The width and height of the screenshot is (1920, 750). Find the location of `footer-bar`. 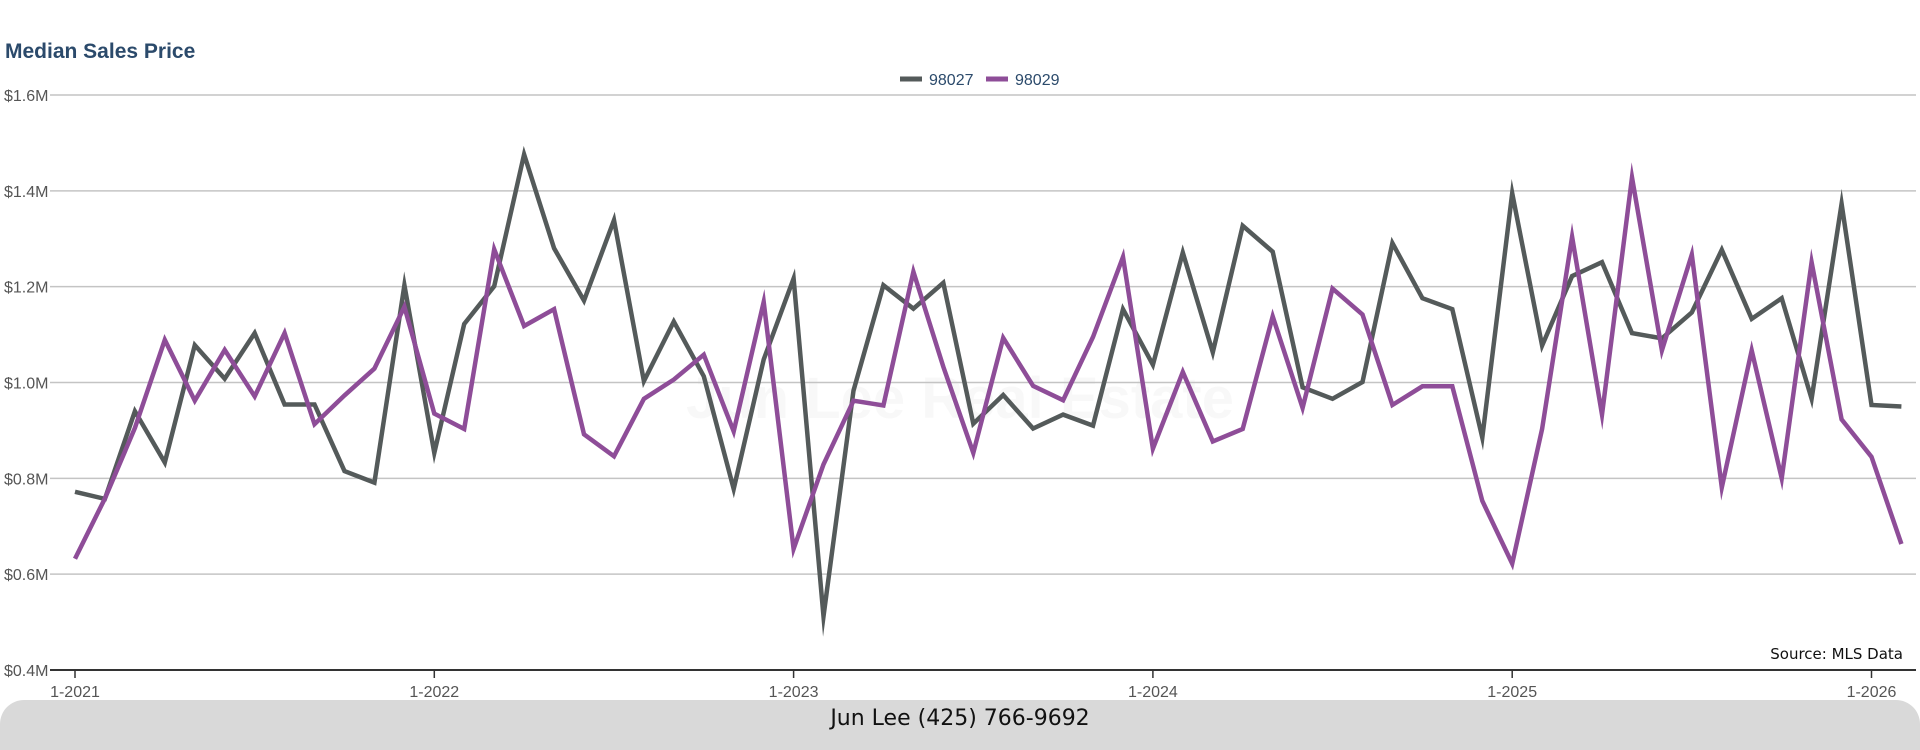

footer-bar is located at coordinates (960, 725).